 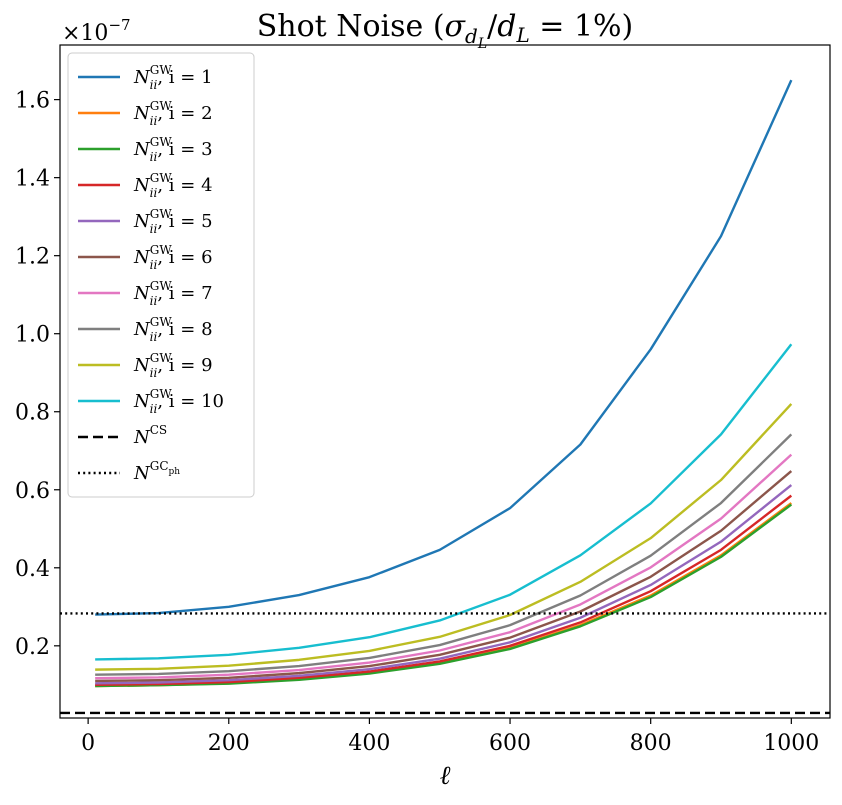 I want to click on y-tick-label: 1.0, so click(x=32, y=335).